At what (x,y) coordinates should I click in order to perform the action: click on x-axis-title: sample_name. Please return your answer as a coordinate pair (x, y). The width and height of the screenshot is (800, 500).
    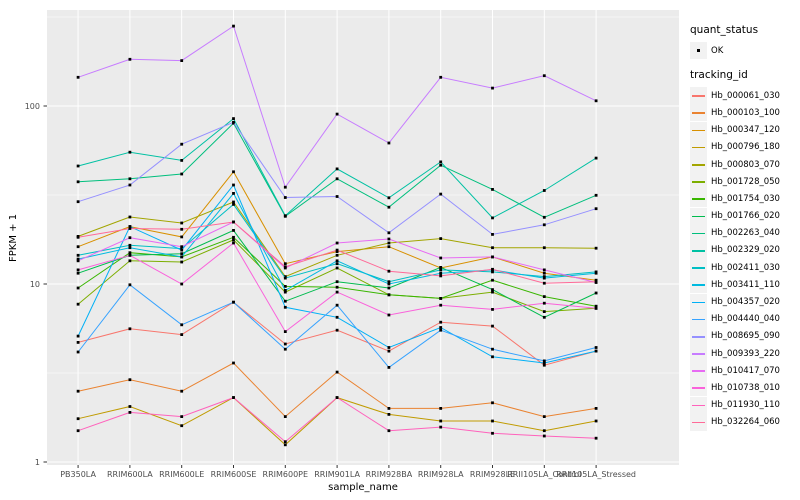
    Looking at the image, I should click on (363, 487).